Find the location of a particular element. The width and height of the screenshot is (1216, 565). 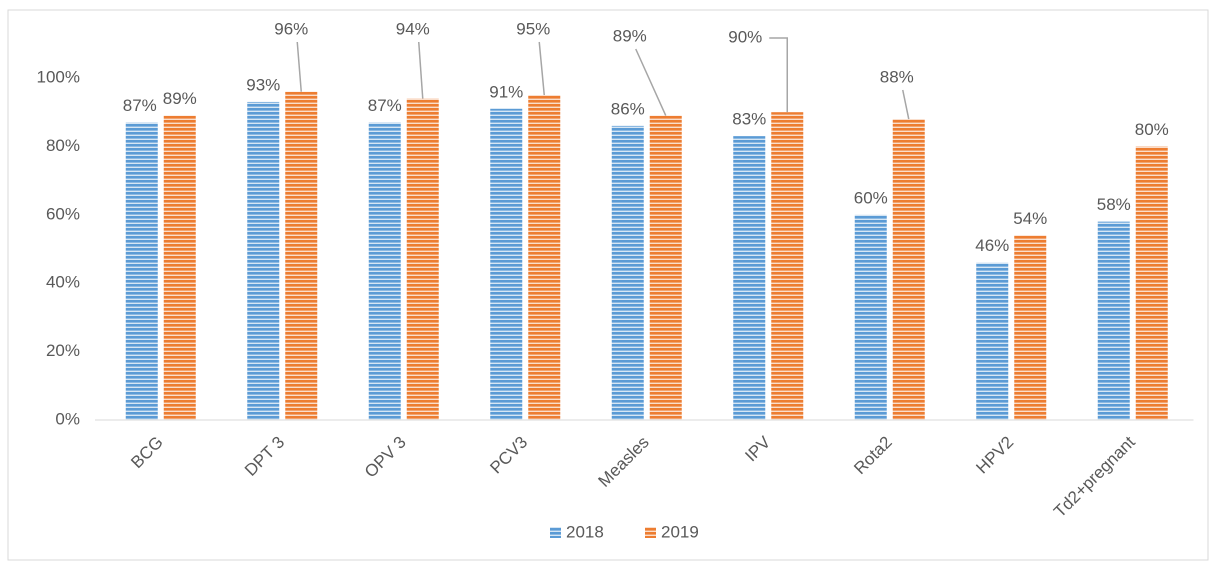

data-label: 96% is located at coordinates (291, 28).